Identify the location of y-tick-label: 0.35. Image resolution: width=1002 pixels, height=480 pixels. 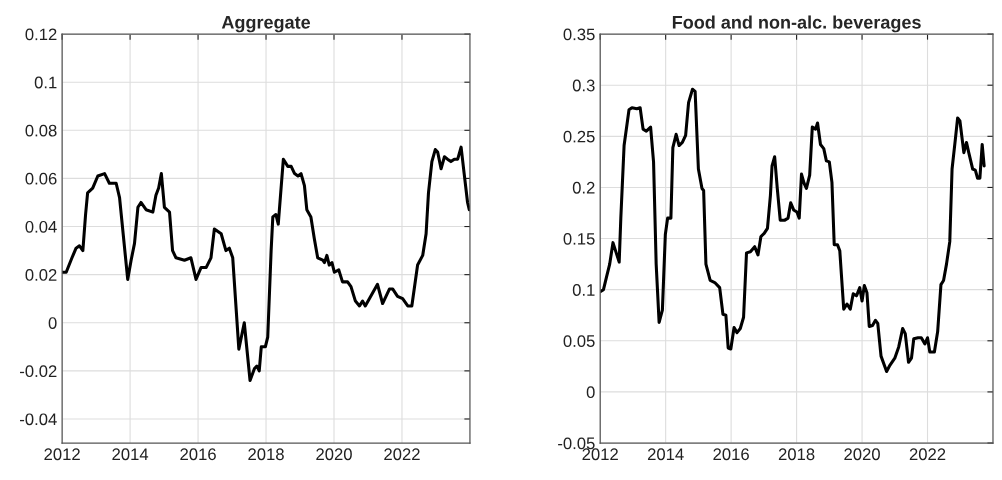
(579, 34).